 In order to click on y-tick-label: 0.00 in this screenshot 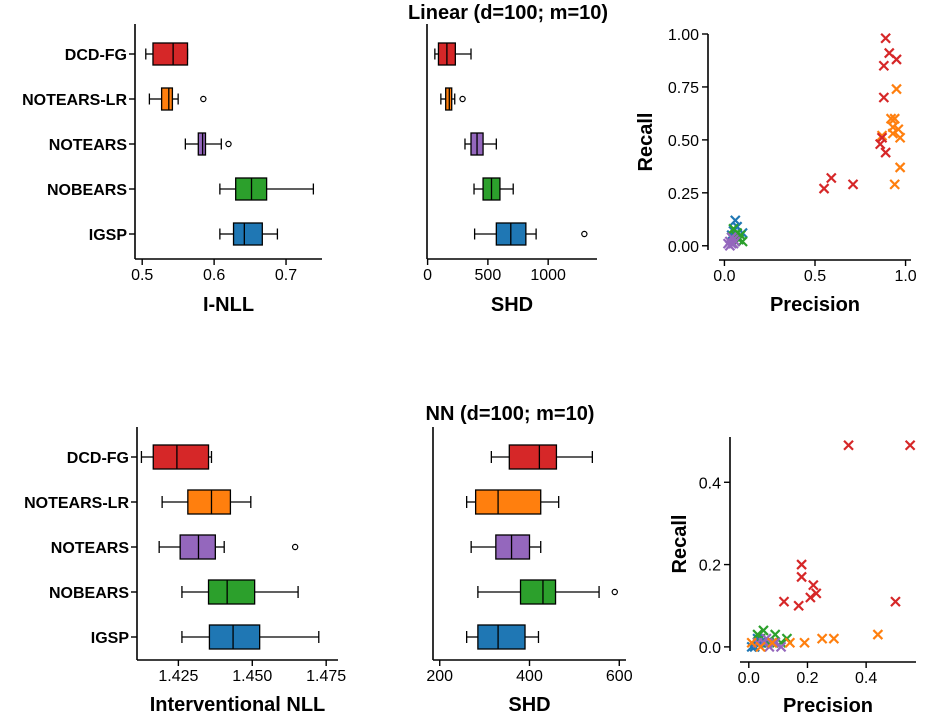, I will do `click(683, 247)`.